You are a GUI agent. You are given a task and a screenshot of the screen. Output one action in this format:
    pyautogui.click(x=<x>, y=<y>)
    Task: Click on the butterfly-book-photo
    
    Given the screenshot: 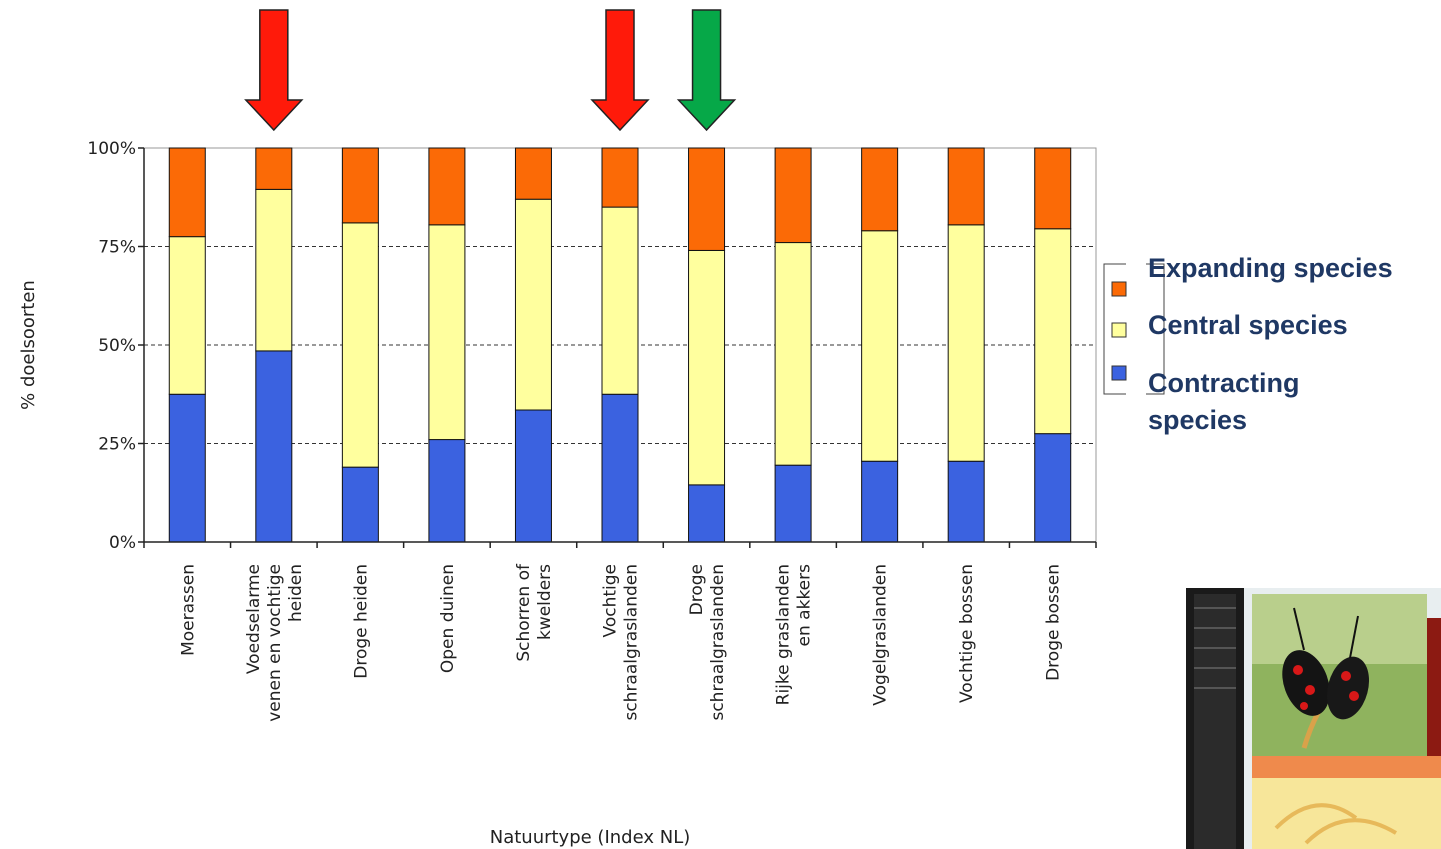 What is the action you would take?
    pyautogui.click(x=1313, y=718)
    